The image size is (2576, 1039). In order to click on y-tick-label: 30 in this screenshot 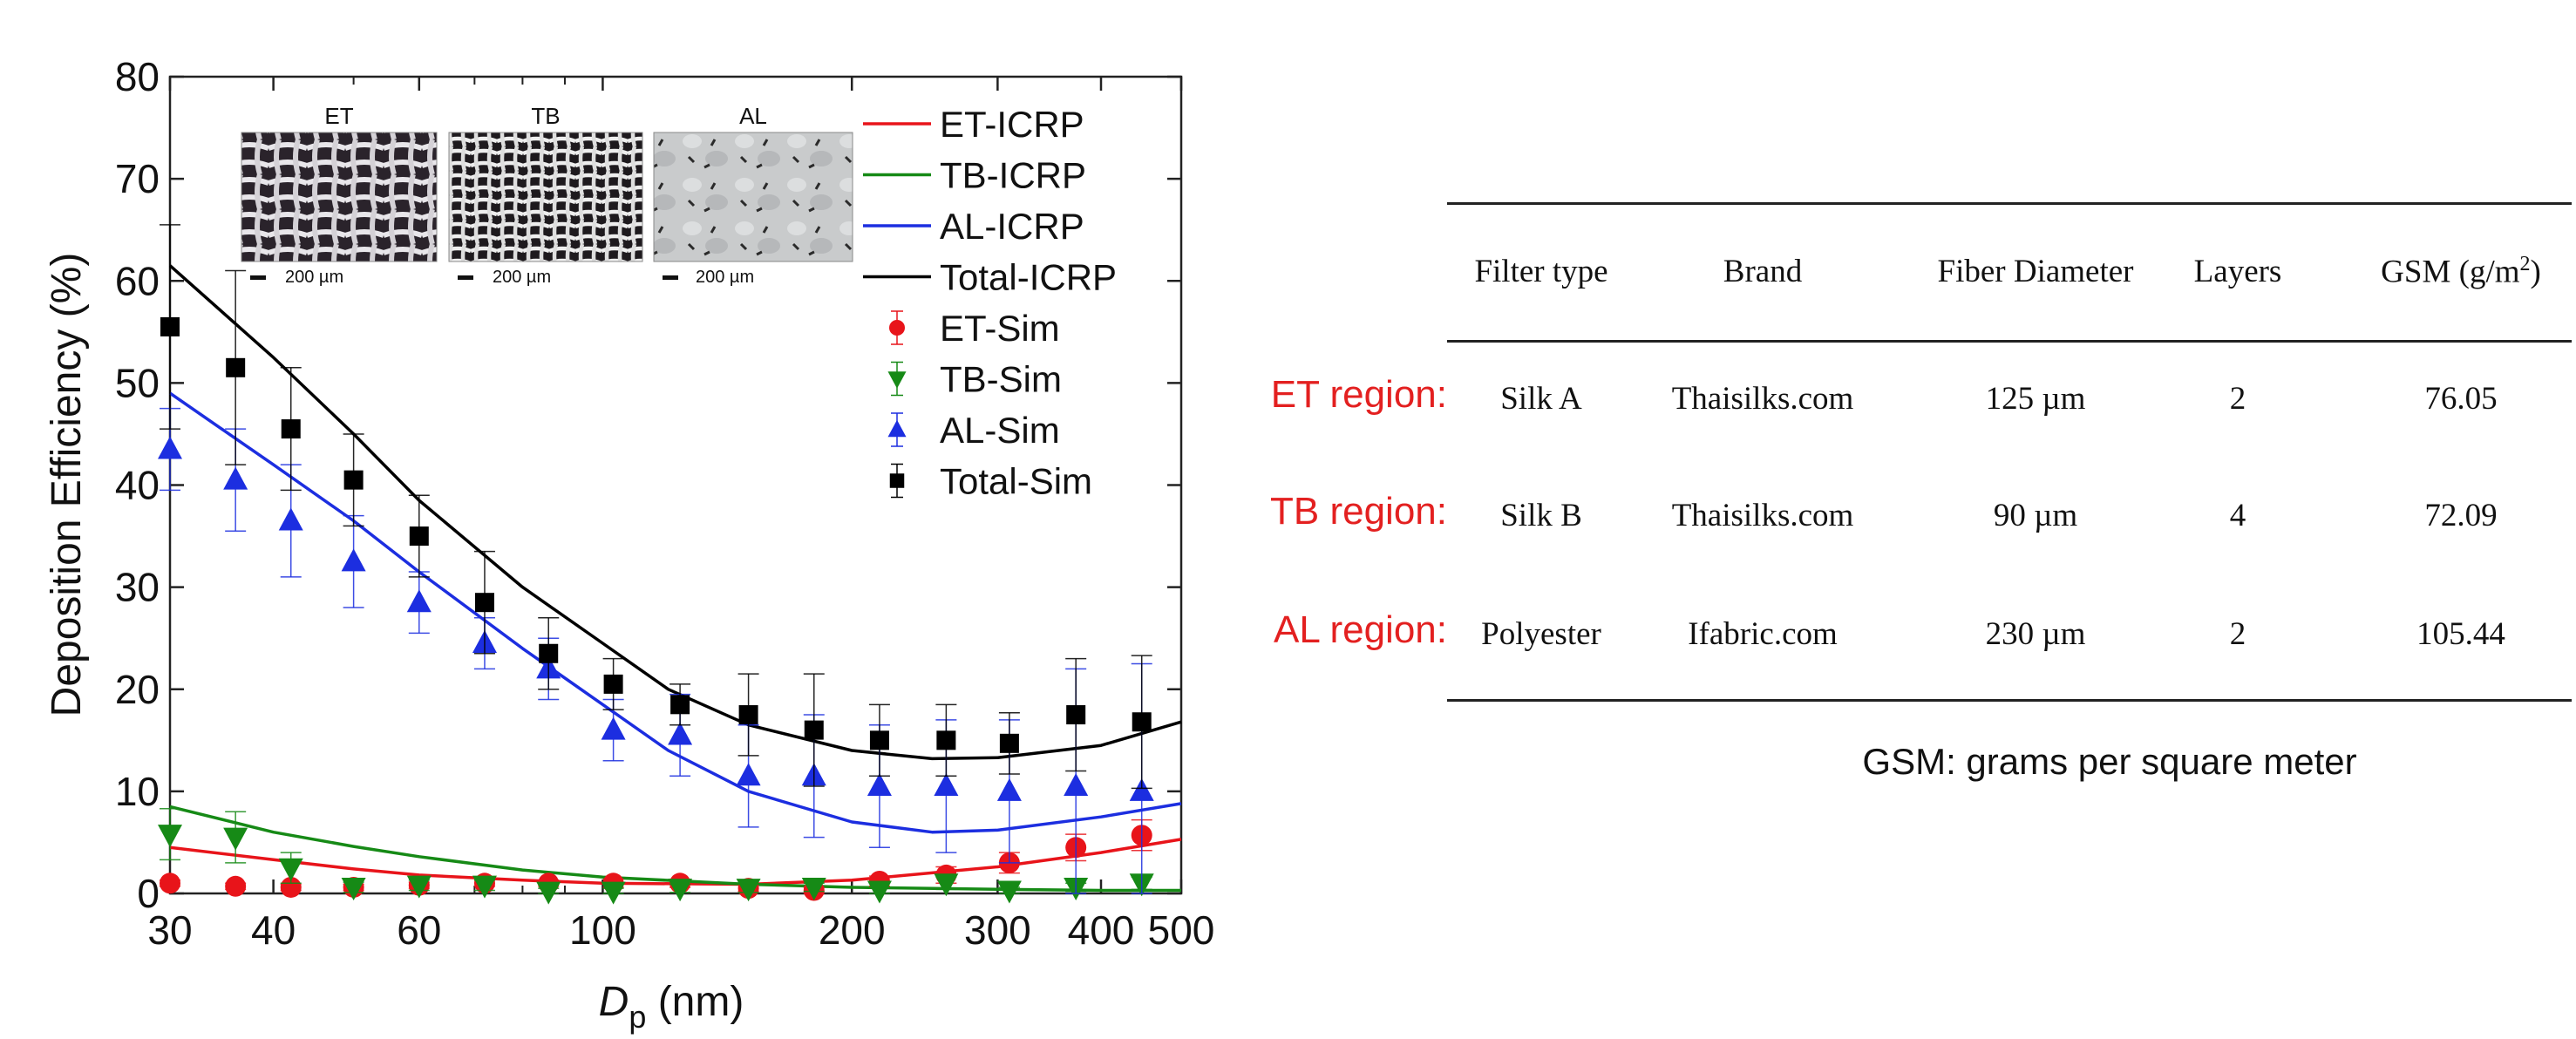, I will do `click(137, 587)`.